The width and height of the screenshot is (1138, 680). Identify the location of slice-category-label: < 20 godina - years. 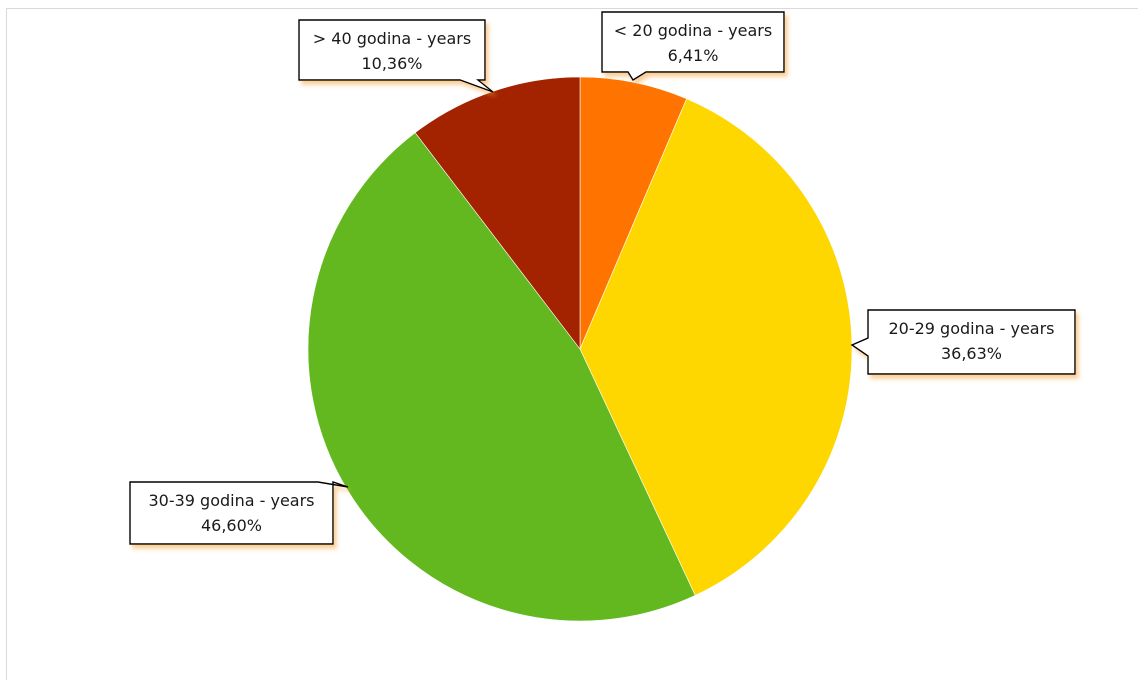
(693, 30).